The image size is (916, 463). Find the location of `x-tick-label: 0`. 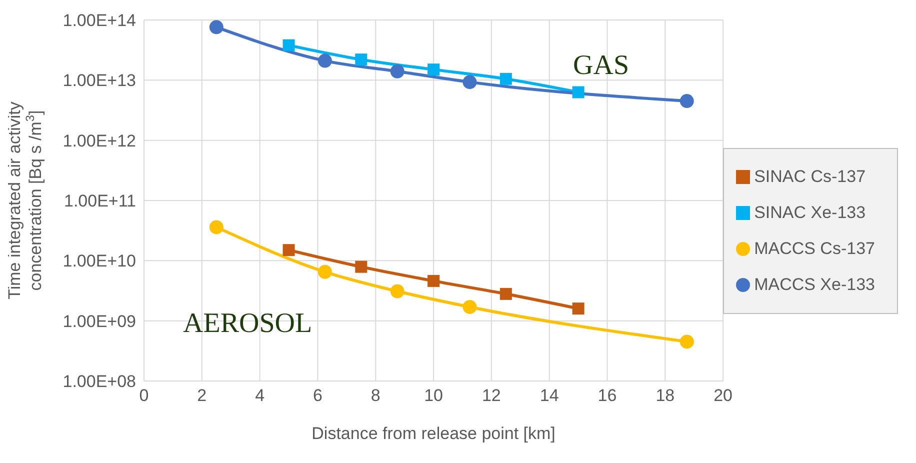

x-tick-label: 0 is located at coordinates (144, 396).